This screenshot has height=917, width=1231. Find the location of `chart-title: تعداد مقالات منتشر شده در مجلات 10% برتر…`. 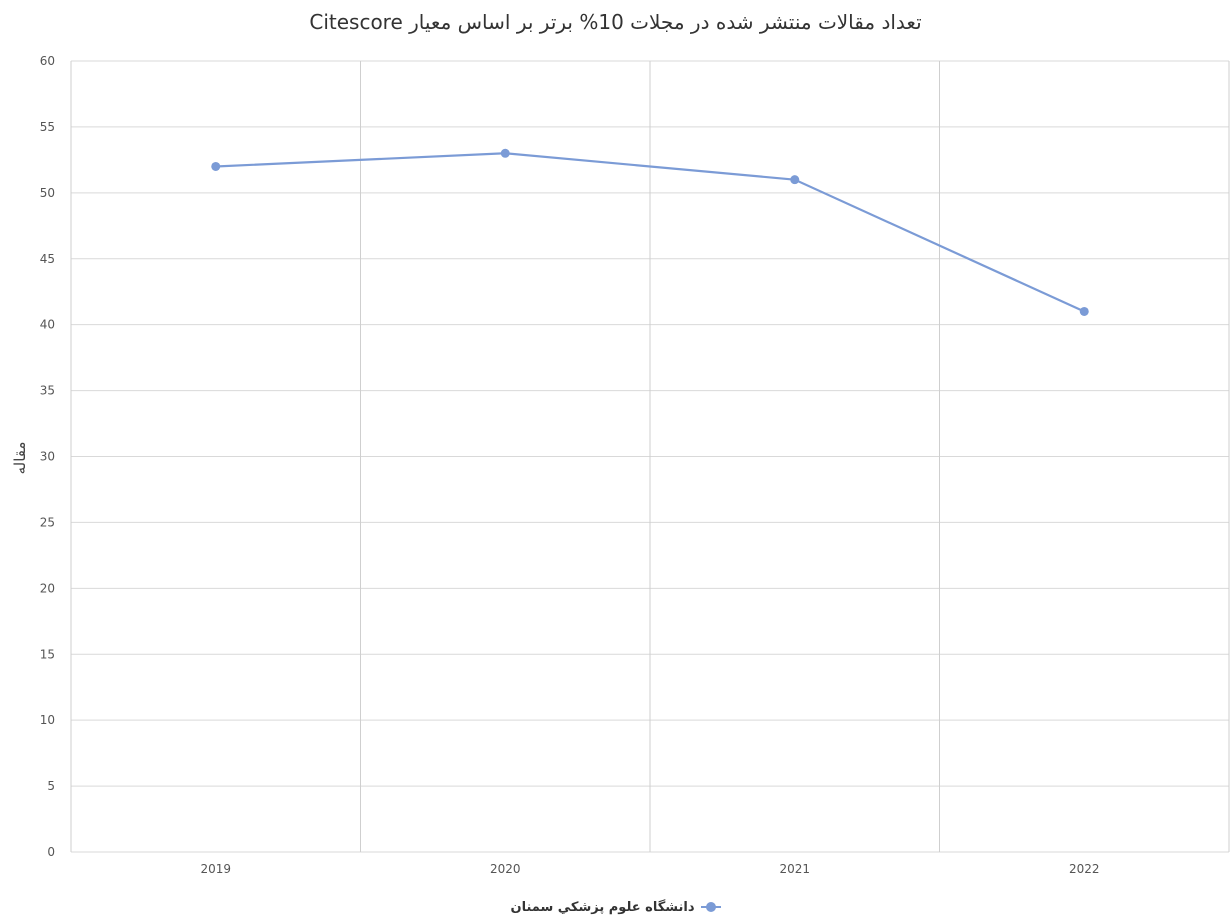

chart-title: تعداد مقالات منتشر شده در مجلات 10% برتر… is located at coordinates (615, 22).